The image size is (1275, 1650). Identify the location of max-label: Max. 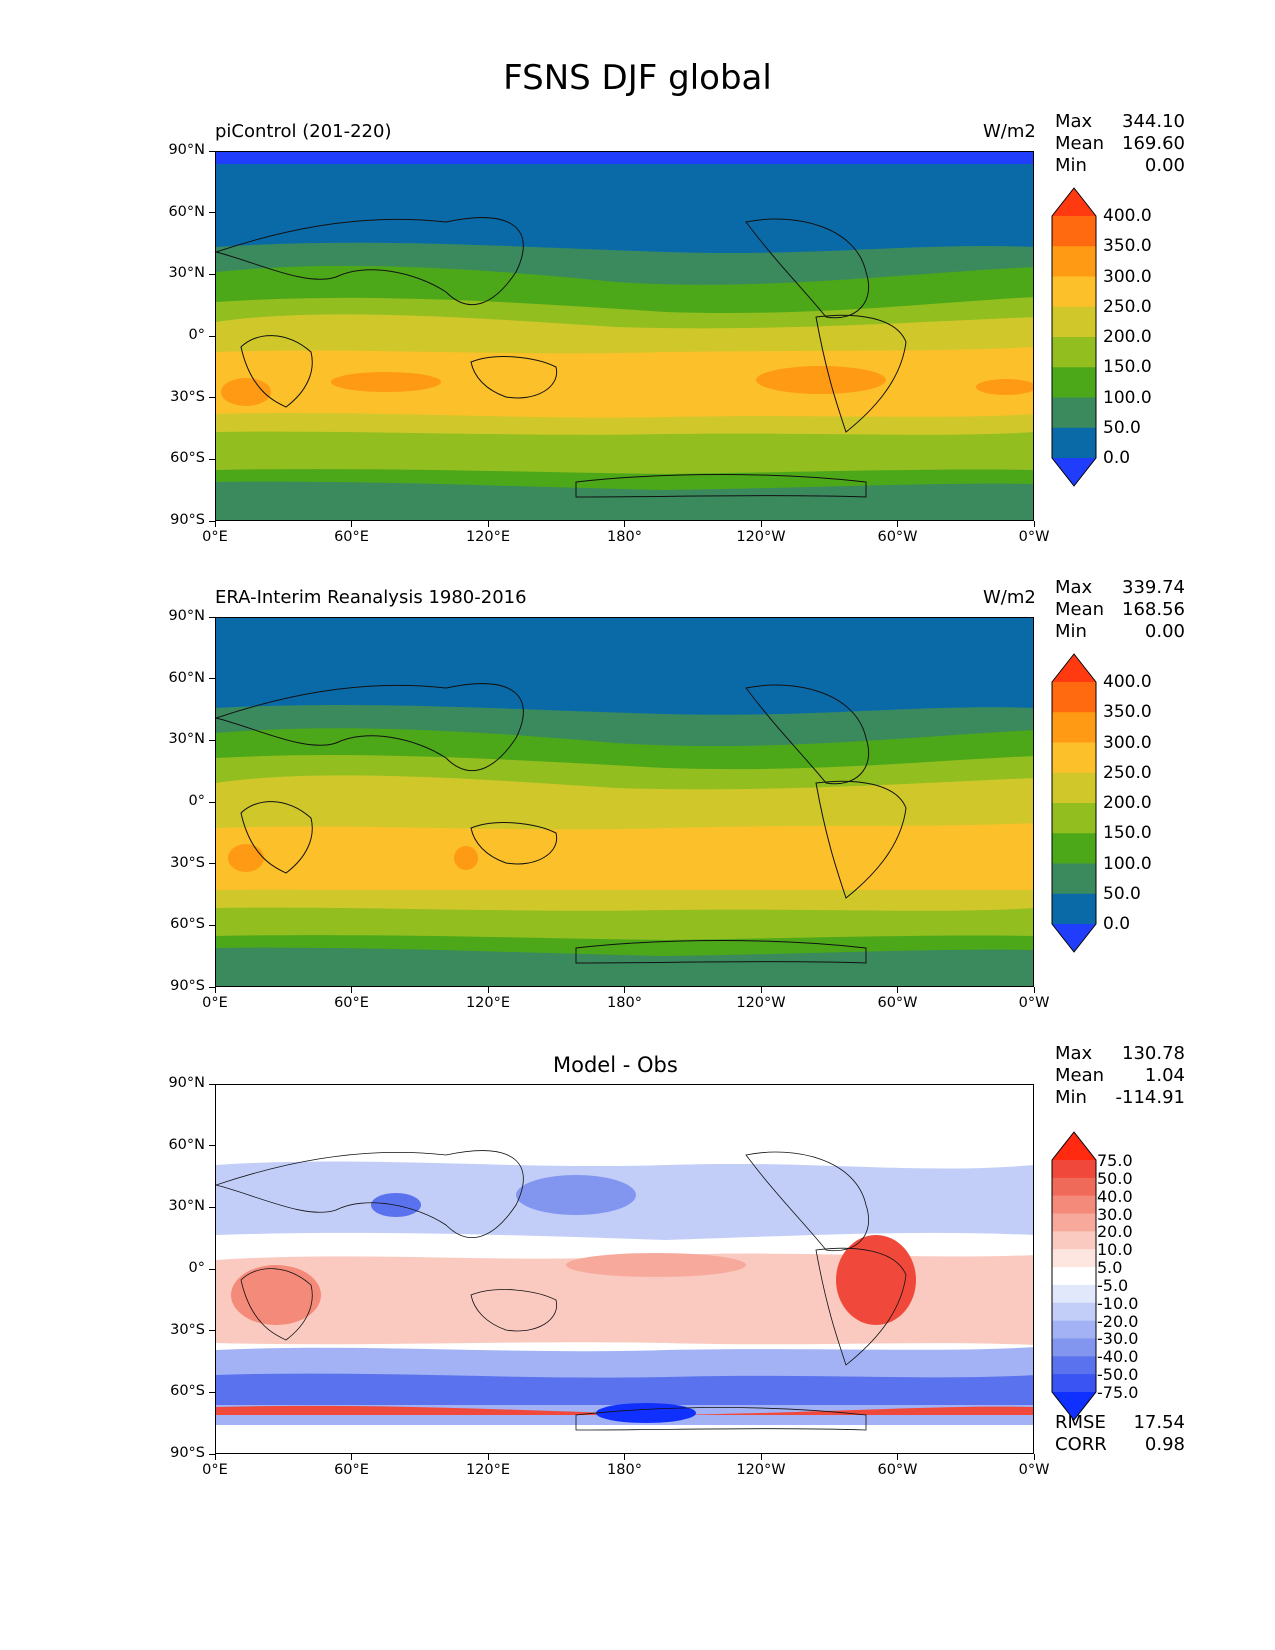
(1074, 587).